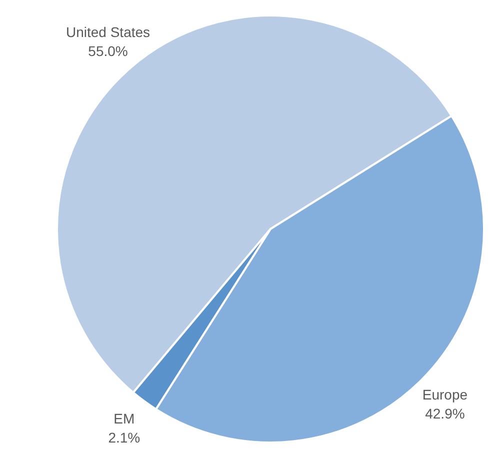  I want to click on slice-label: United States, so click(108, 32).